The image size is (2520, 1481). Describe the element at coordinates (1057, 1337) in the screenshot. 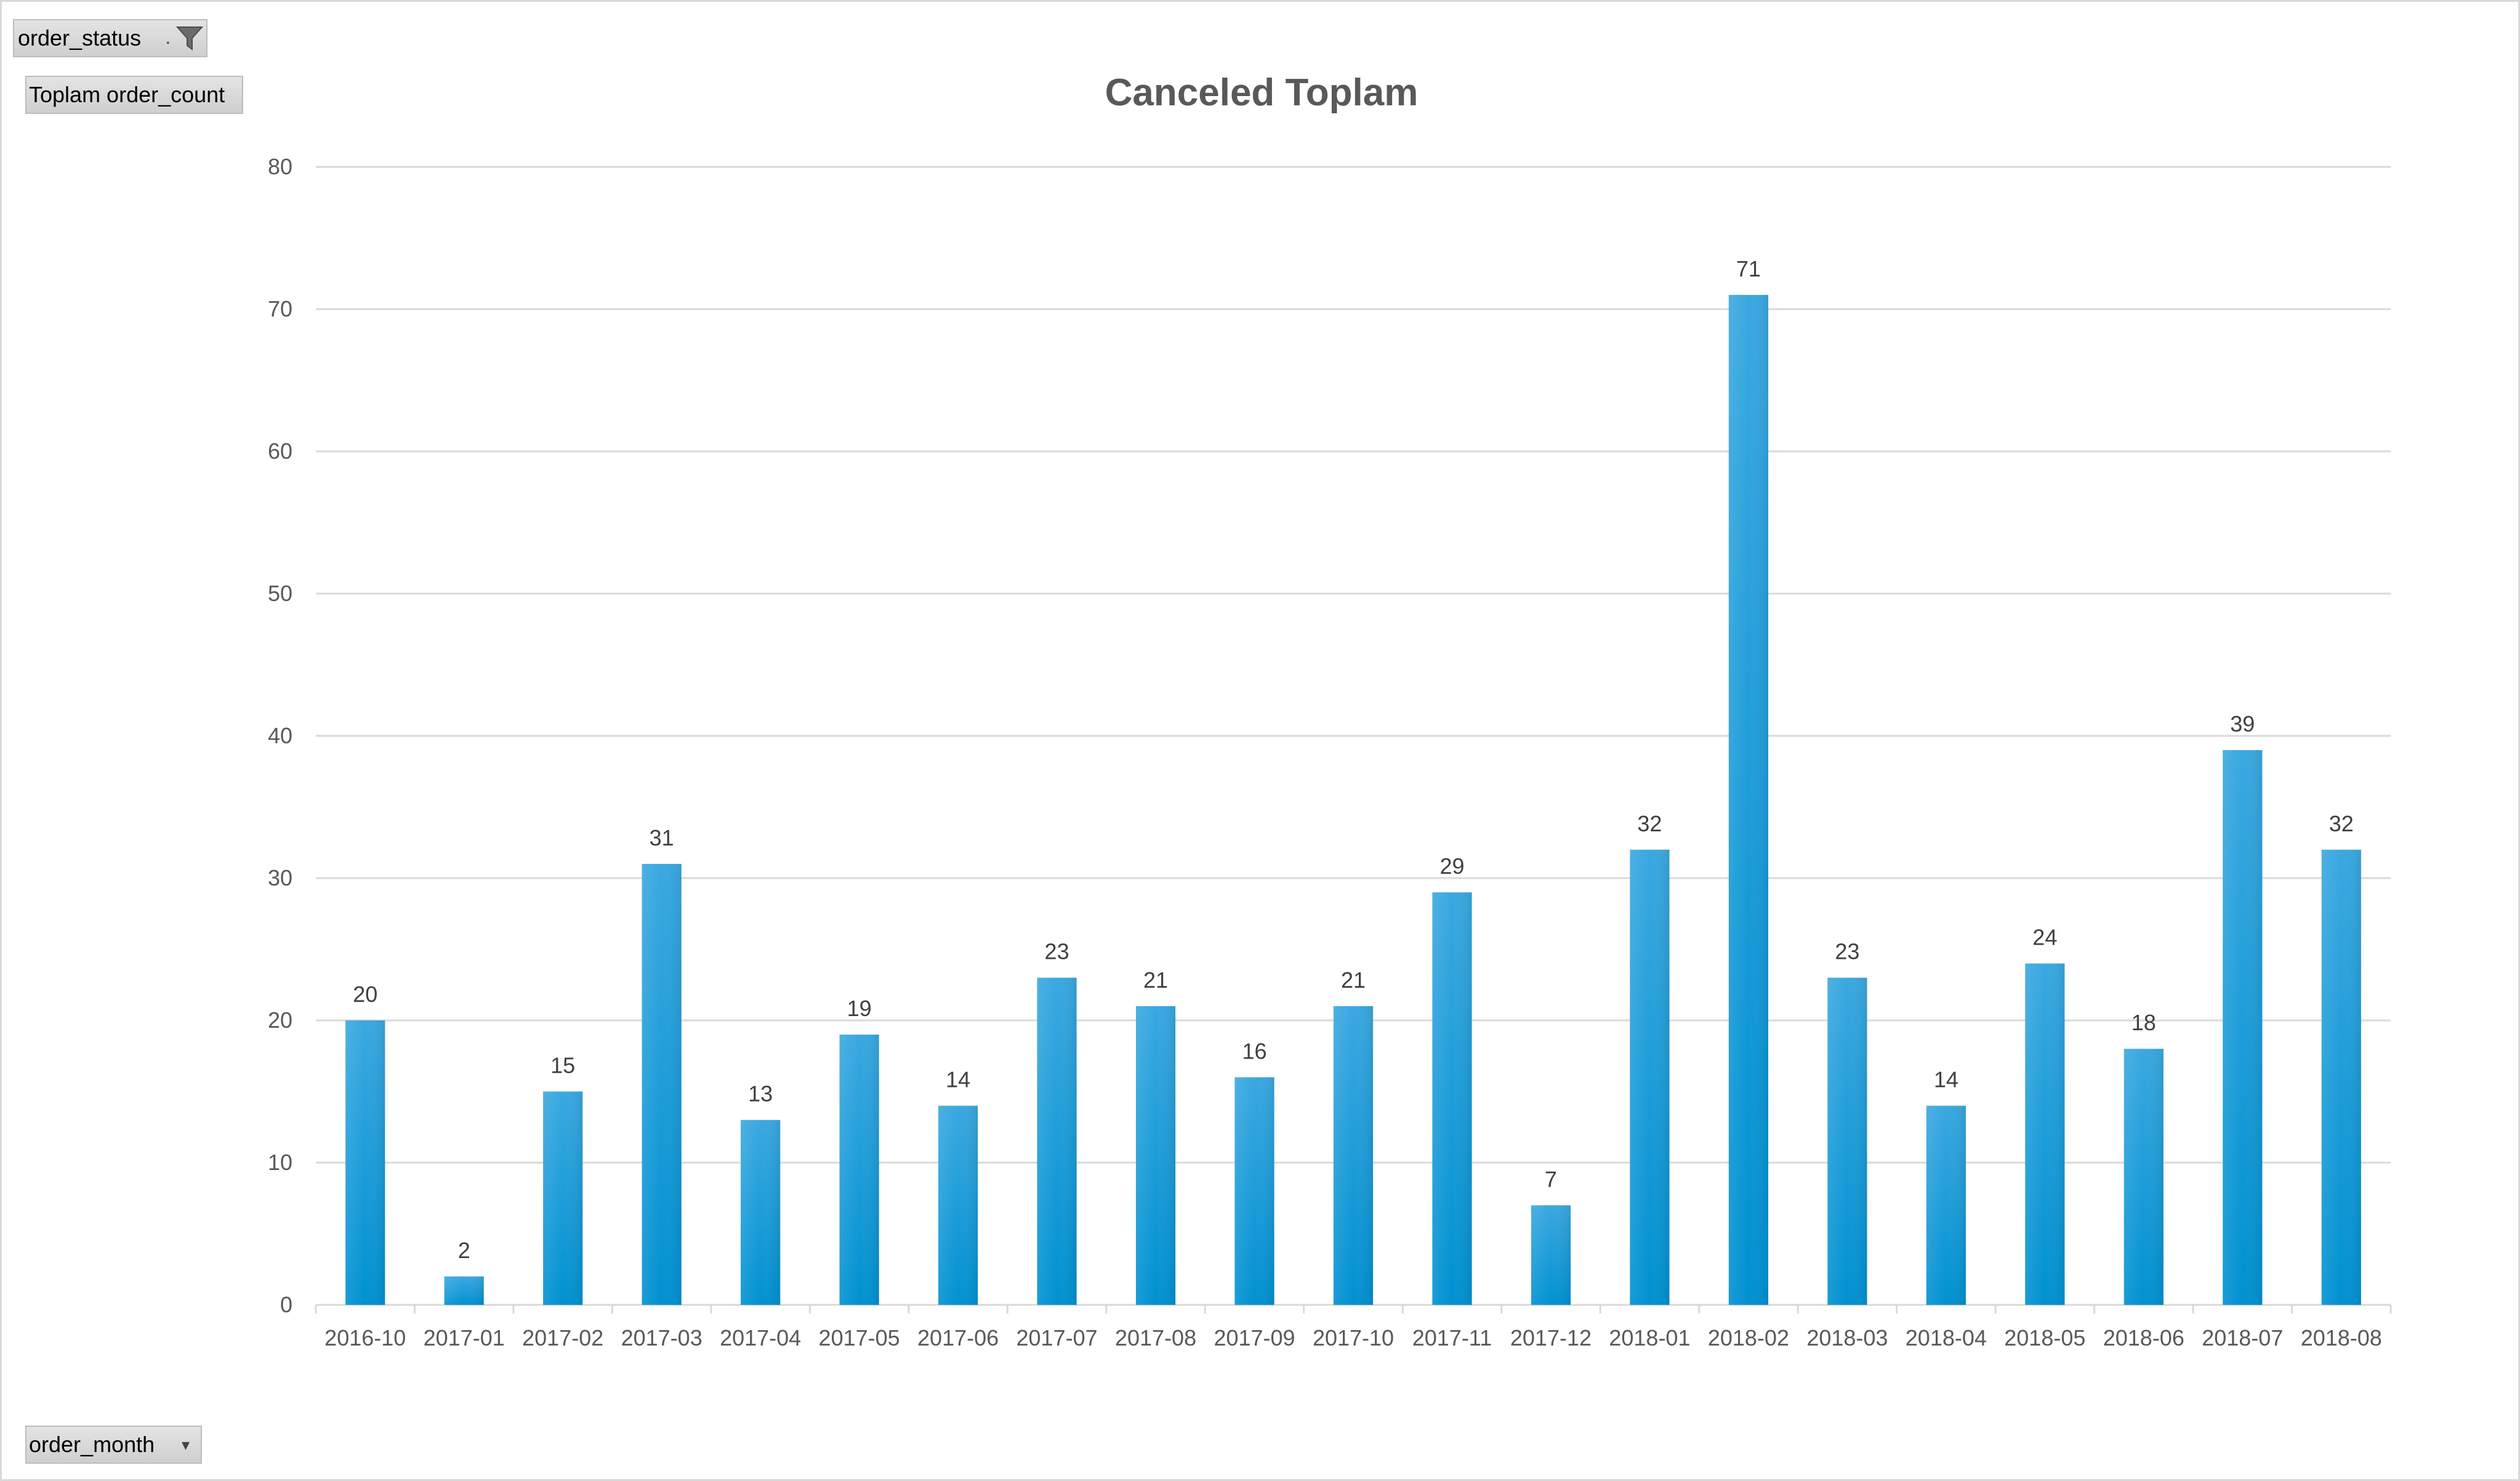

I see `x-tick-label-2017-07: 2017-07` at that location.